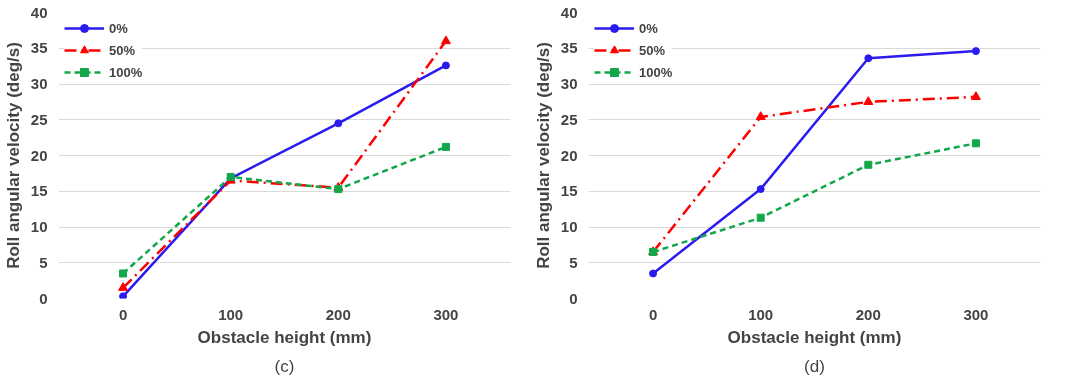  I want to click on text: (c), so click(284, 366).